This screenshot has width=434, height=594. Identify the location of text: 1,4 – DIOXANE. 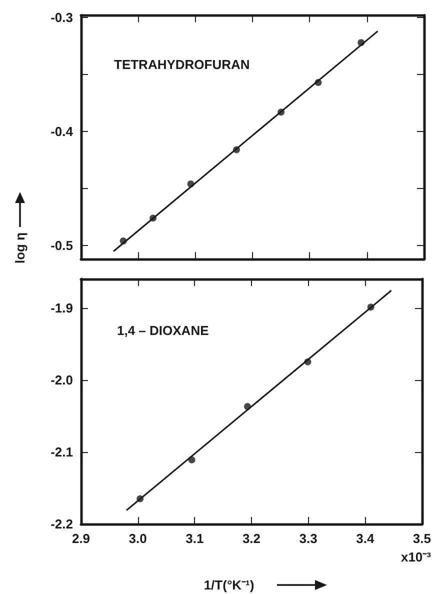
(163, 330).